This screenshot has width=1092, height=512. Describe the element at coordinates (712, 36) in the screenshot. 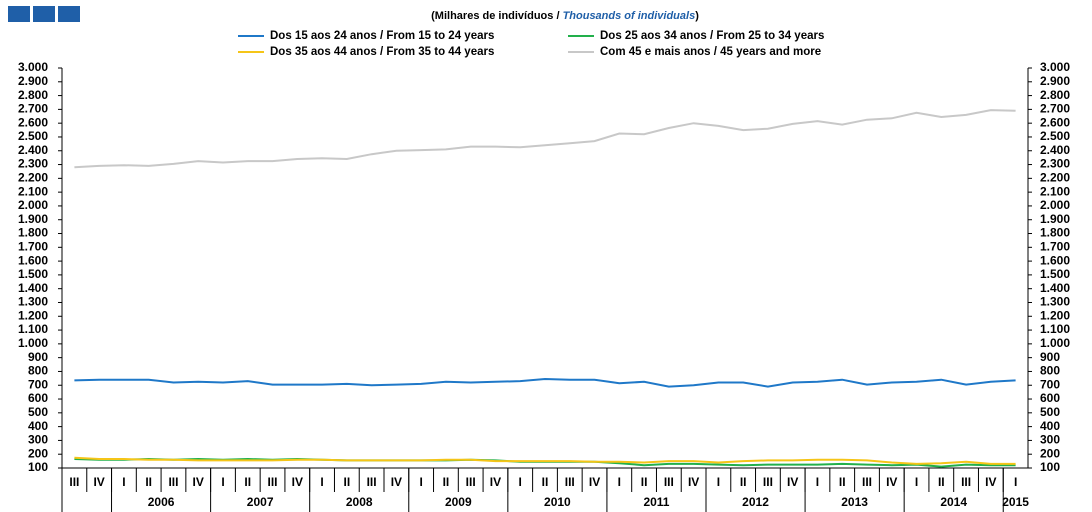

I see `legend-label: Dos 25 aos 34 anos / From 25 to 34 years` at that location.